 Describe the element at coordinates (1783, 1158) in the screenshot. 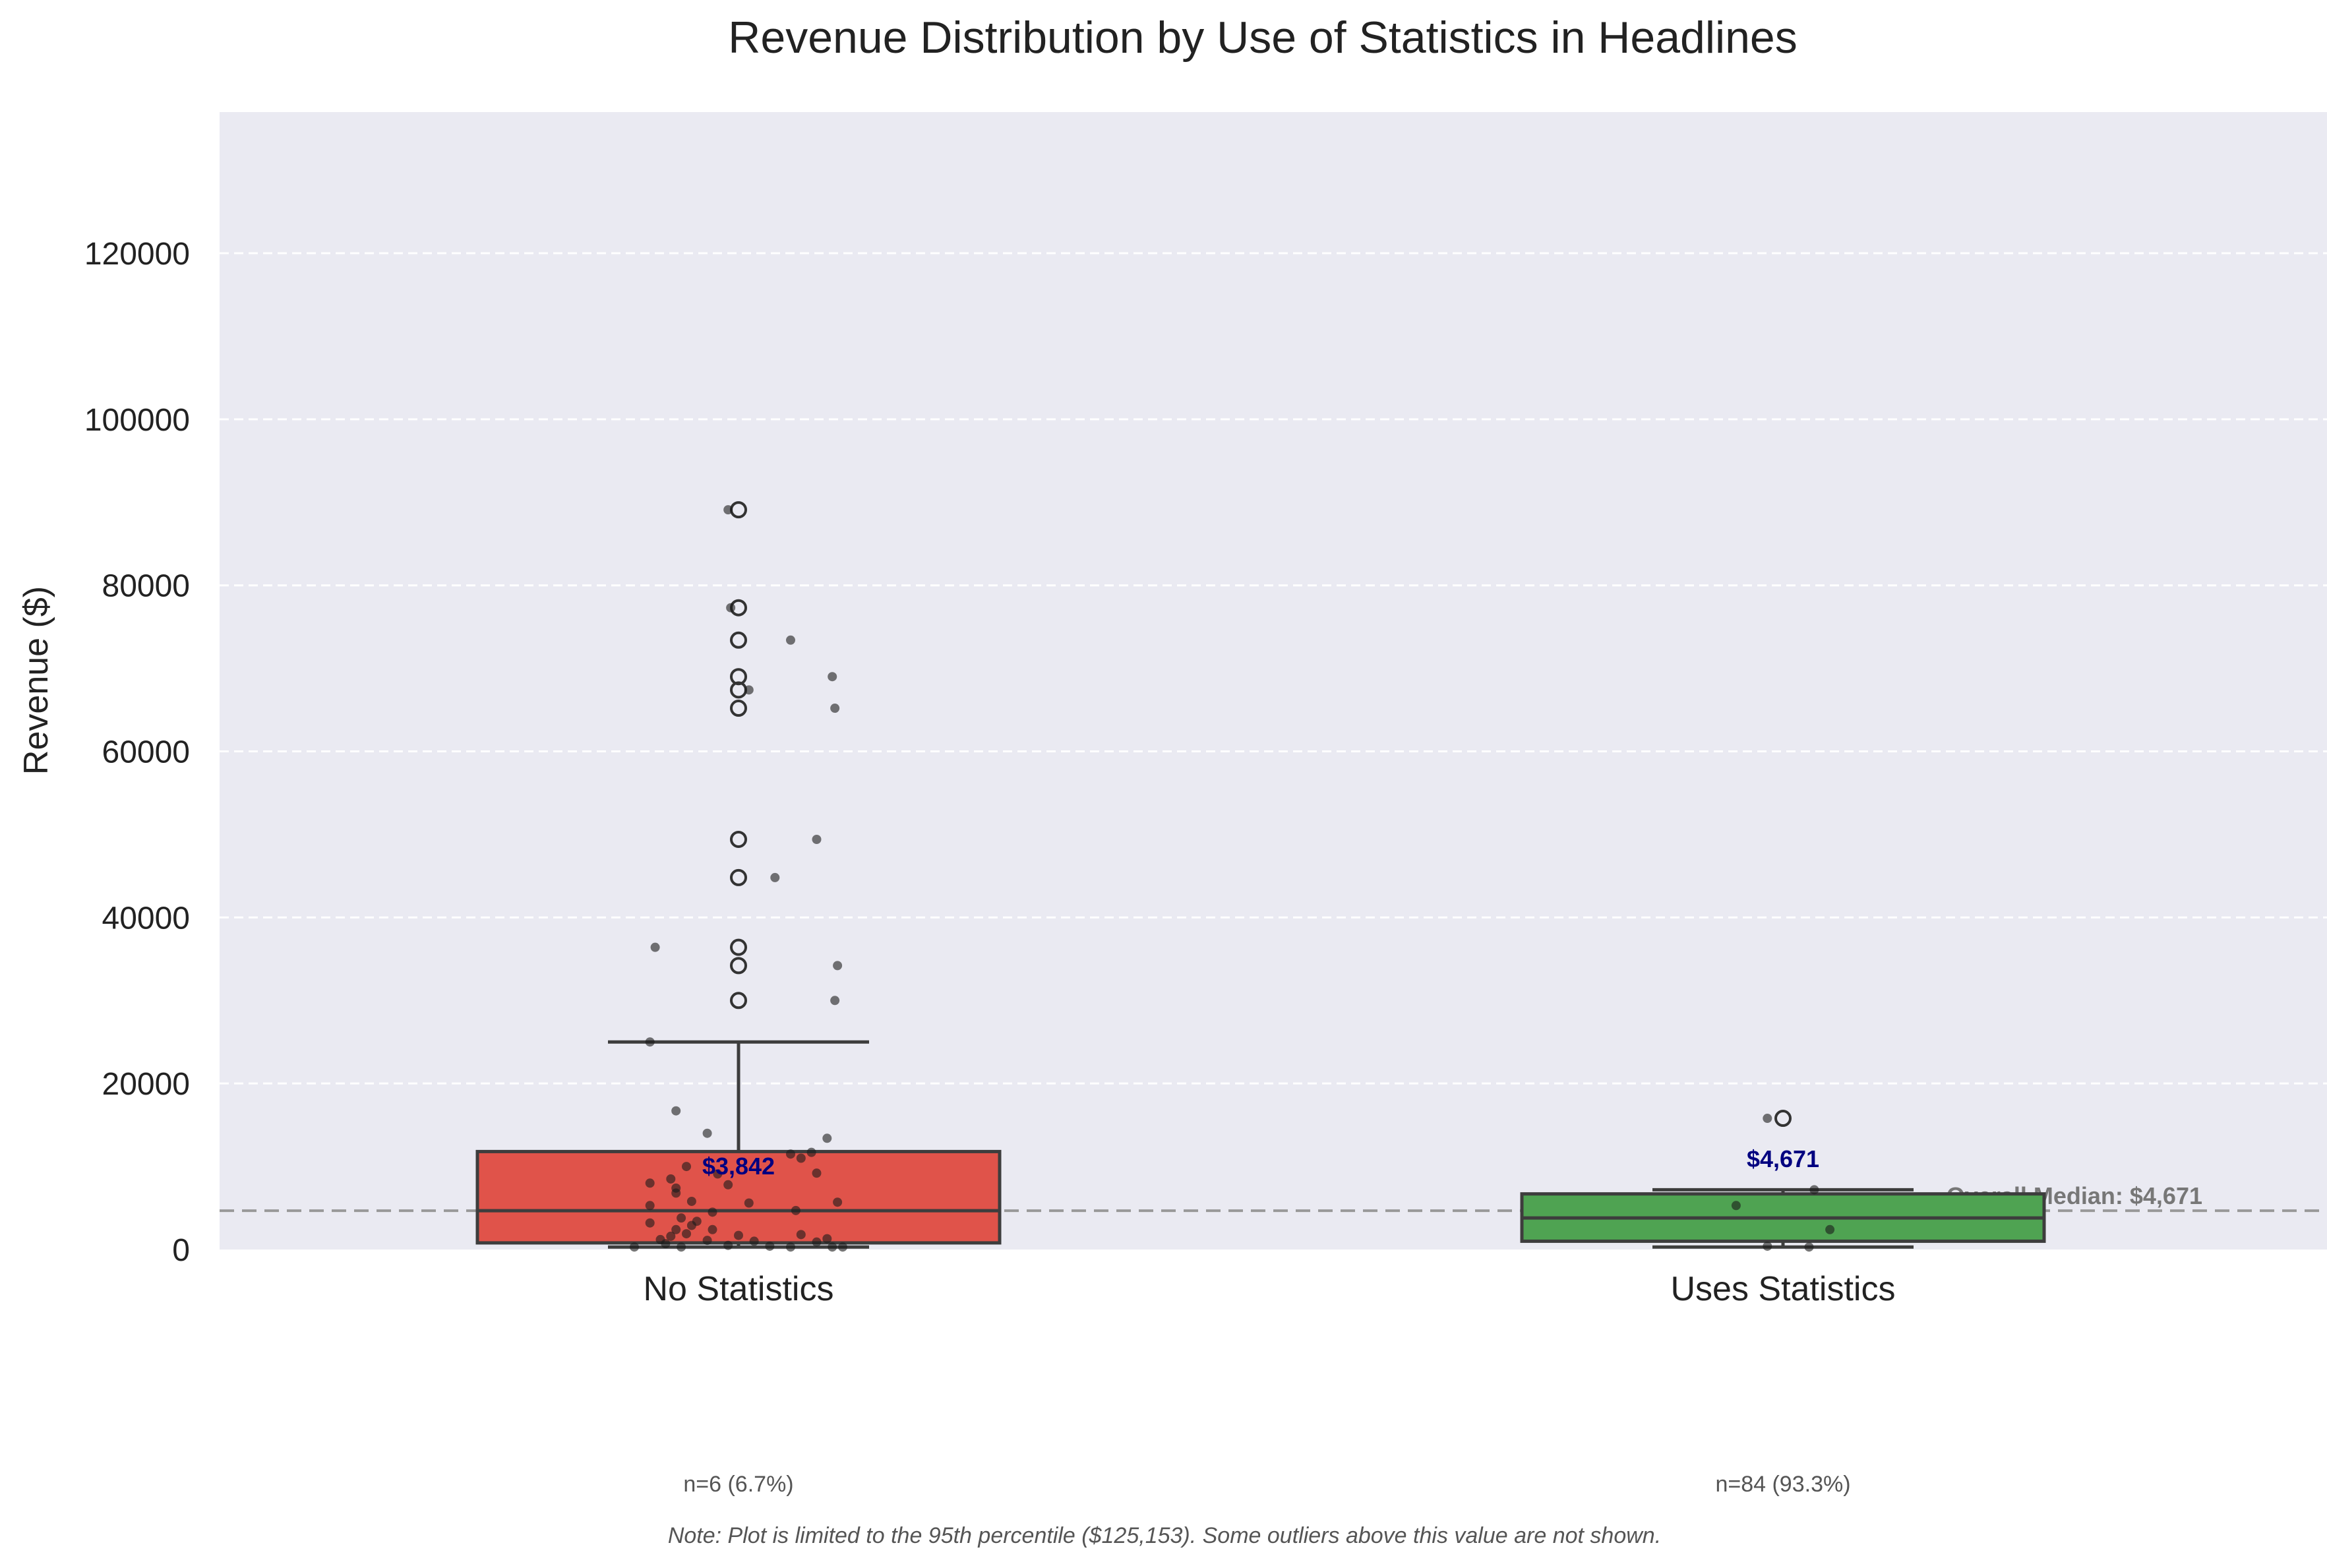

I see `median-value-label: $4,671` at that location.